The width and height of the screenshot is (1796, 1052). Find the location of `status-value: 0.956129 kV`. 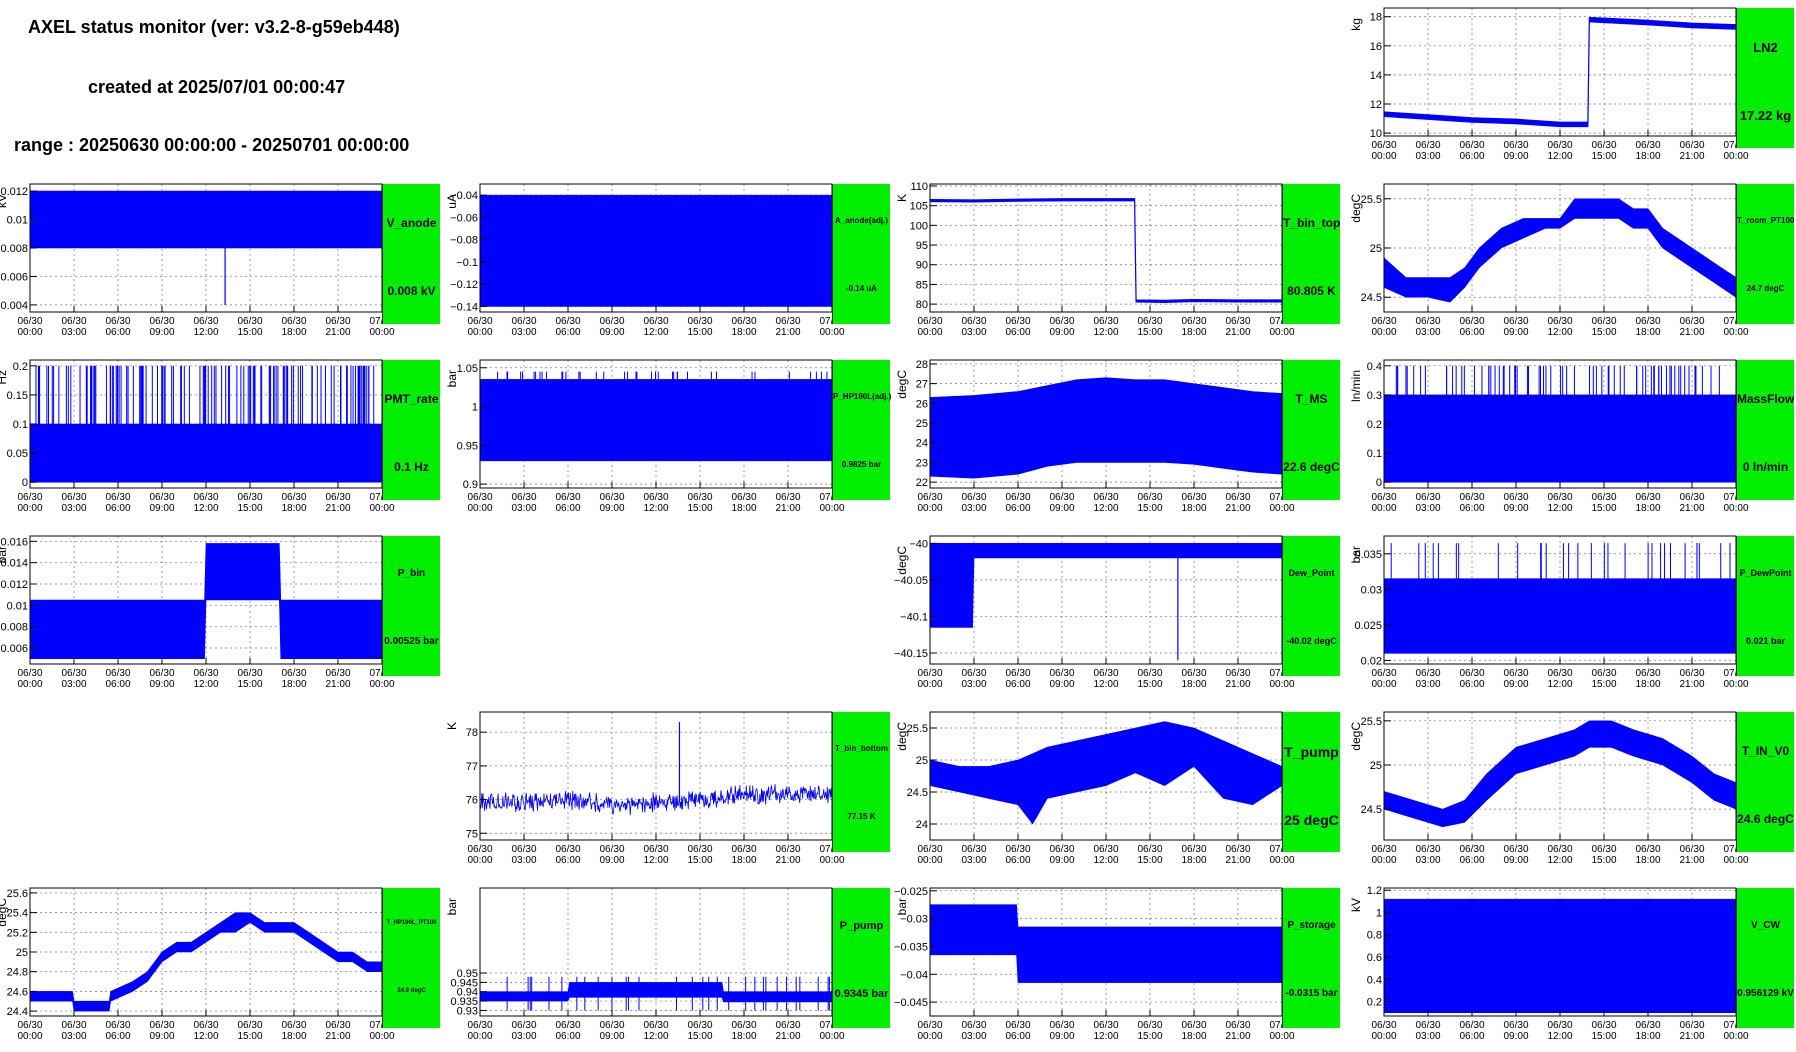

status-value: 0.956129 kV is located at coordinates (1765, 993).